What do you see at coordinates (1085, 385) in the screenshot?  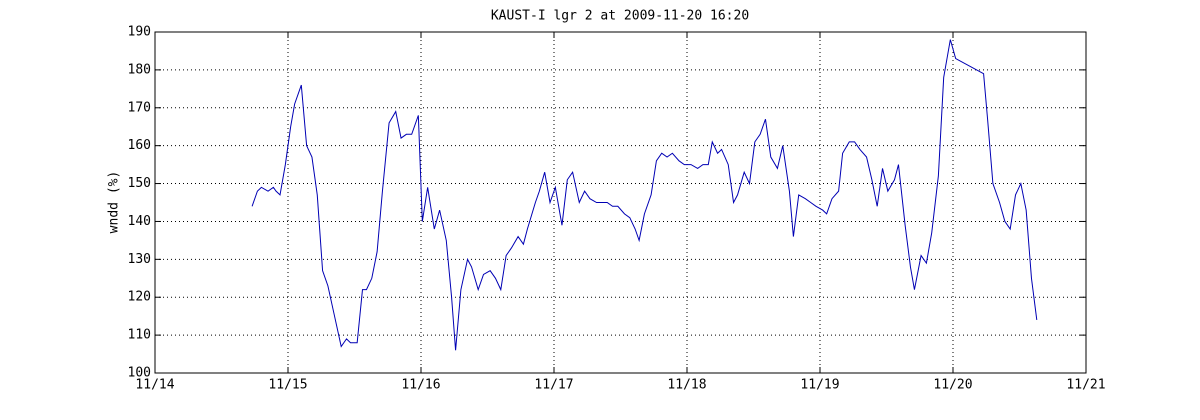 I see `x-tick-label: 11/21` at bounding box center [1085, 385].